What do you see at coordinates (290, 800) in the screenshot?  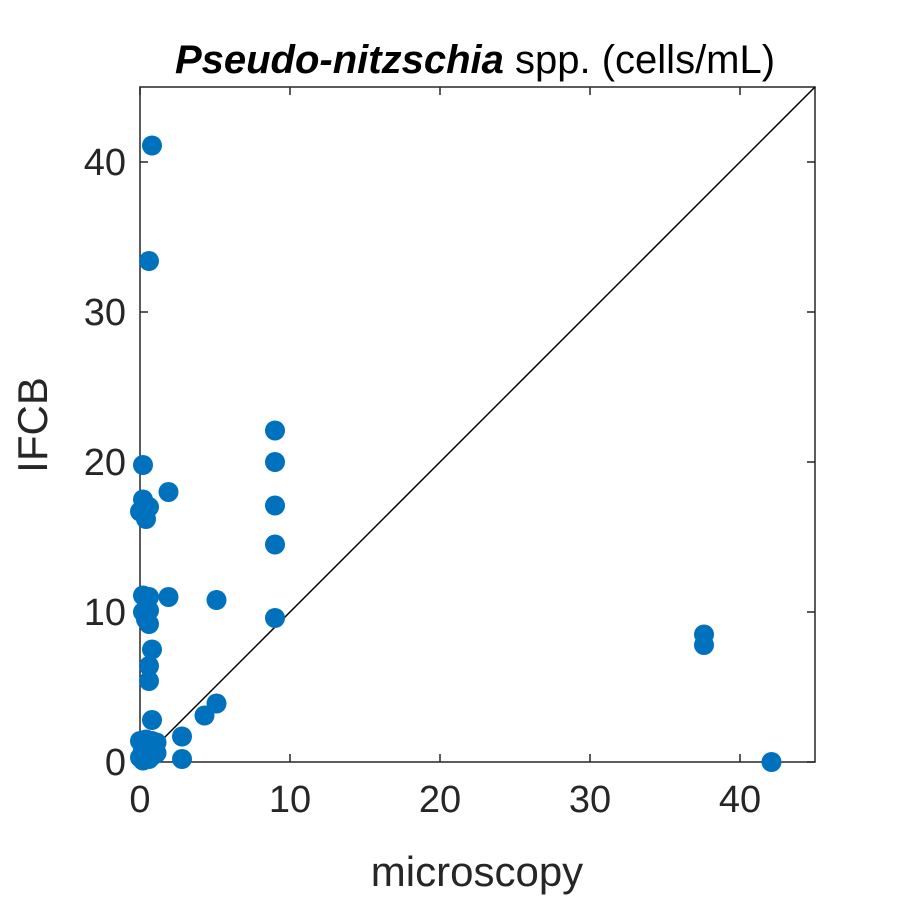 I see `x-tick-label: 10` at bounding box center [290, 800].